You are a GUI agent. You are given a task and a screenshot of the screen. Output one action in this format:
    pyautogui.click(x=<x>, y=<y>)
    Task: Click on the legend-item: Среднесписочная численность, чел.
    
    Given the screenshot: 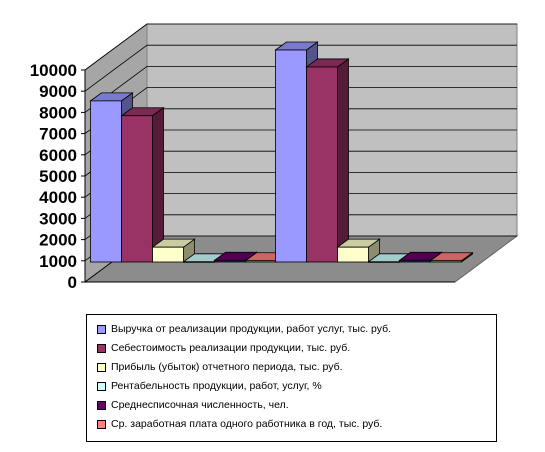 What is the action you would take?
    pyautogui.click(x=193, y=405)
    